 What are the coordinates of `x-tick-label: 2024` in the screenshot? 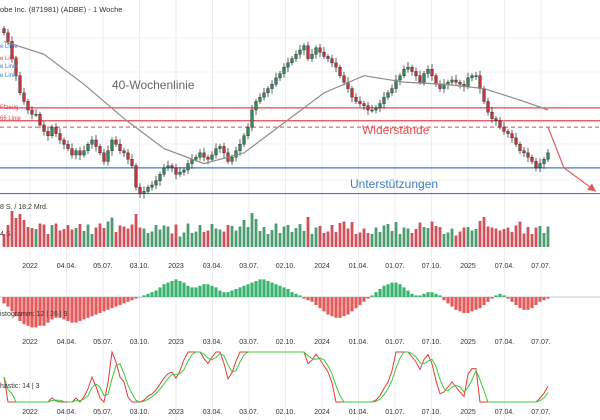 It's located at (322, 412).